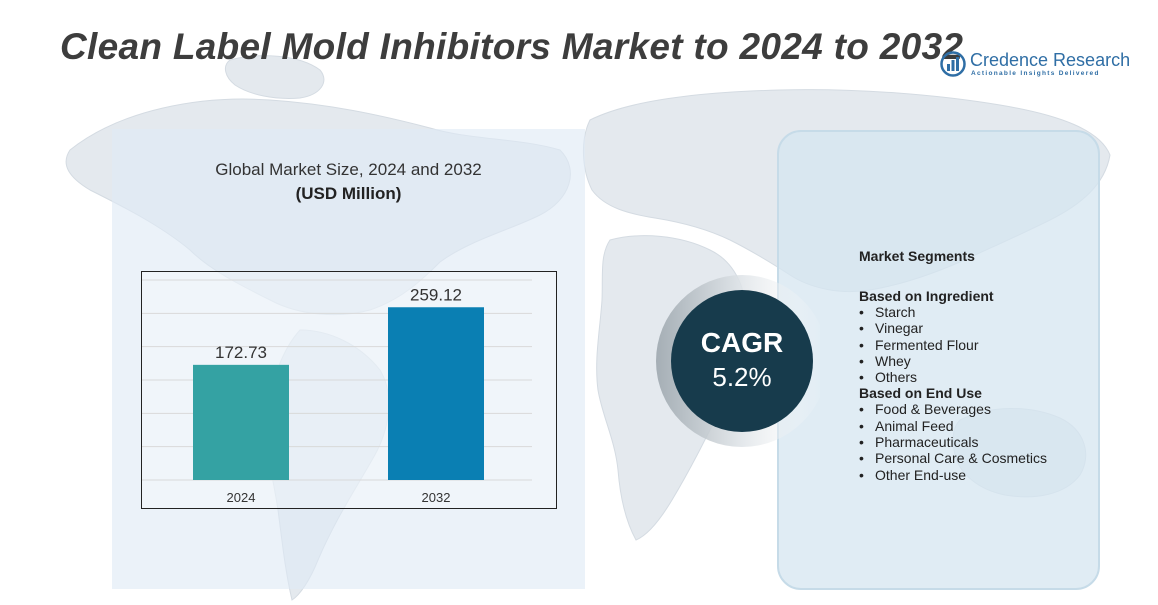 The height and width of the screenshot is (605, 1158). I want to click on data-label-2032: 259.12, so click(436, 294).